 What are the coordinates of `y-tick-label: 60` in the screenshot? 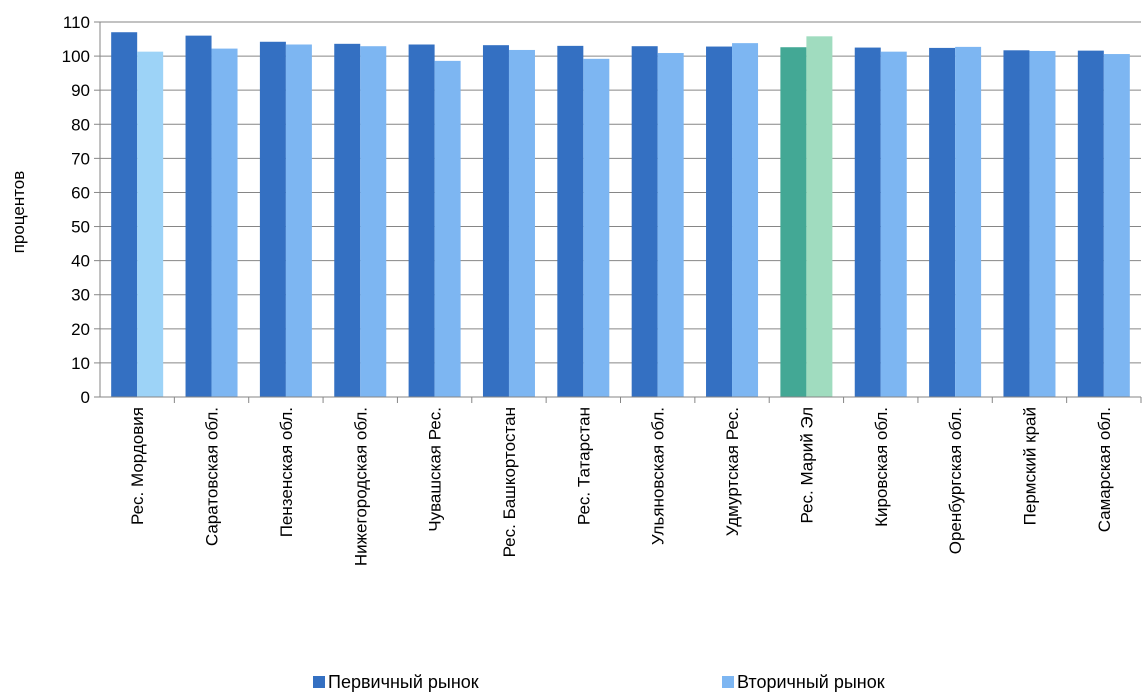 It's located at (80, 192).